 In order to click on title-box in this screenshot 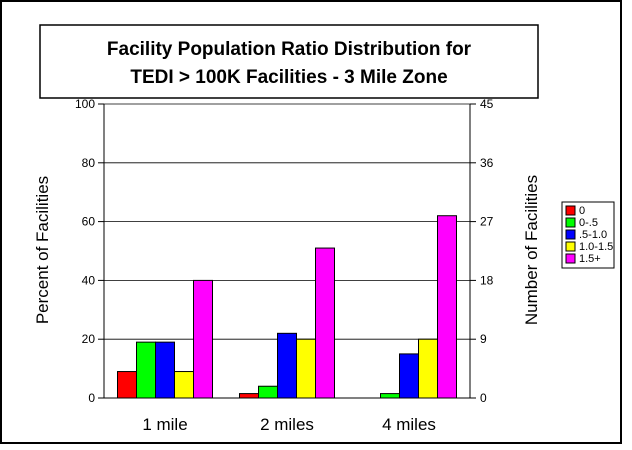, I will do `click(289, 61)`.